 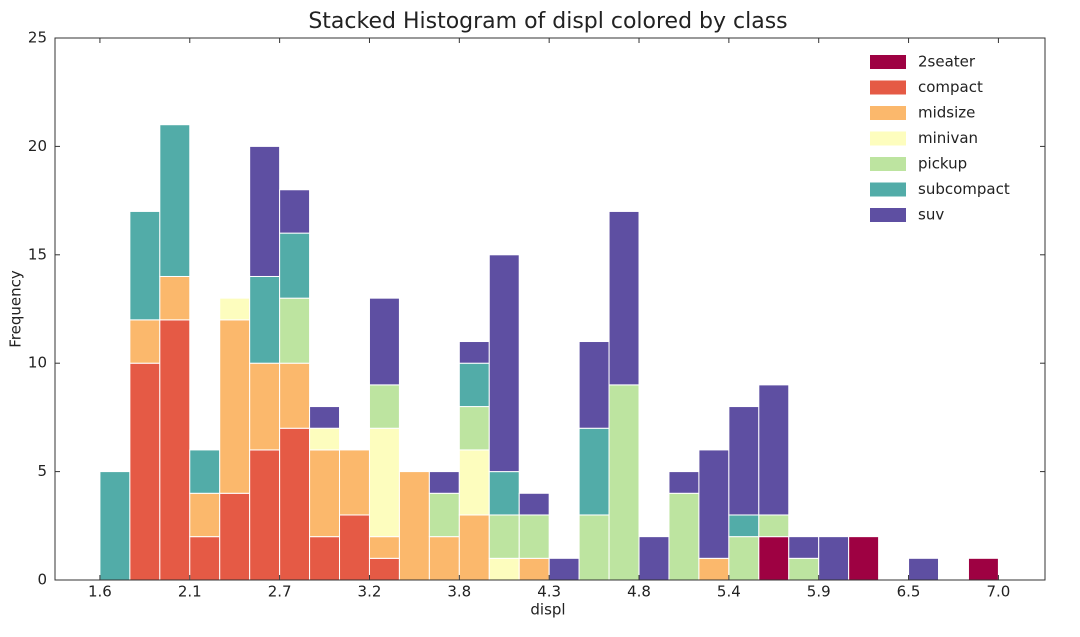 I want to click on y-tick-label: 0, so click(x=42, y=580).